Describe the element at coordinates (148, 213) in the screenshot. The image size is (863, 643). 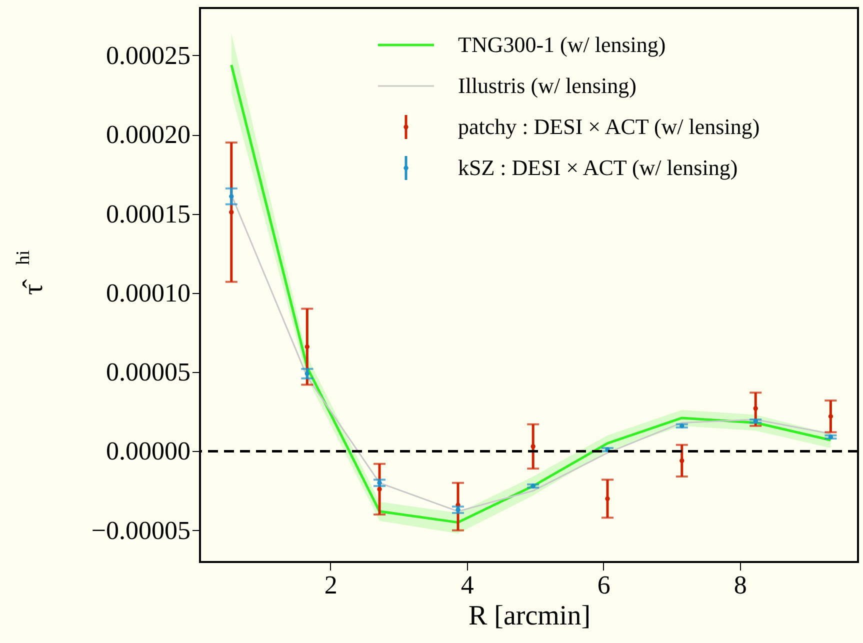
I see `y-tick-label: 0.00015` at that location.